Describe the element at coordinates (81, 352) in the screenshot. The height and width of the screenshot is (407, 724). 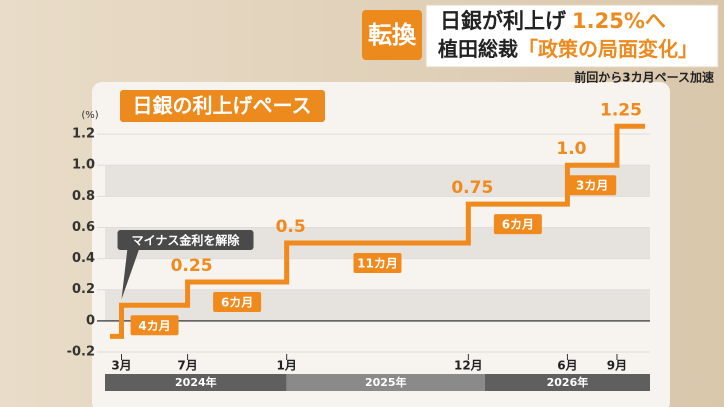
I see `y-tick-label: -0.2` at that location.